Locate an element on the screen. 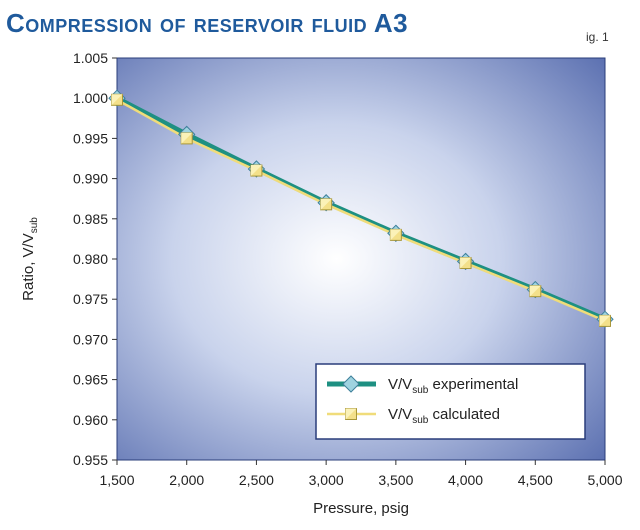 The height and width of the screenshot is (530, 640). x-tick-label: 3,500 is located at coordinates (395, 480).